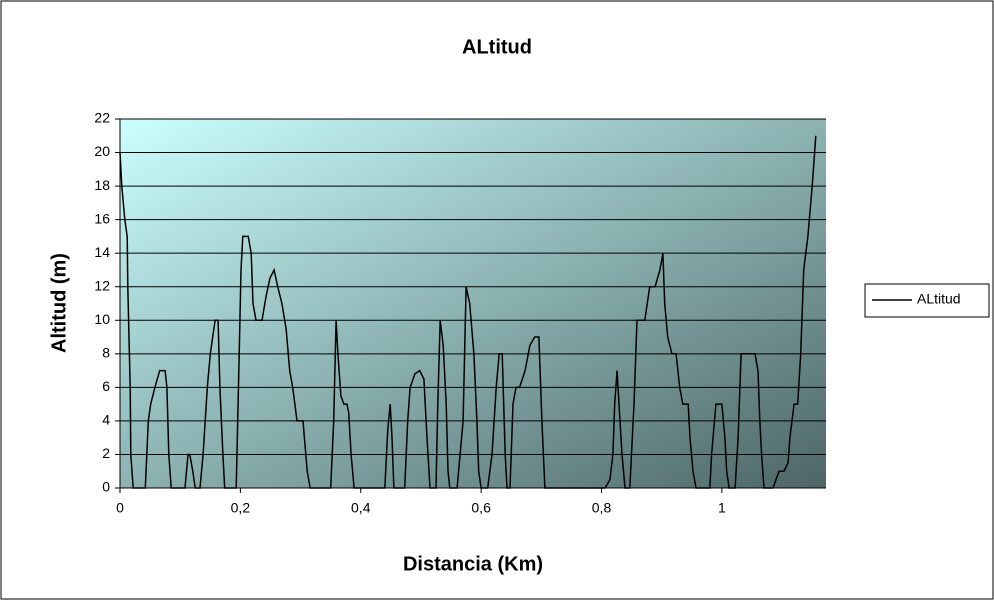 Image resolution: width=994 pixels, height=605 pixels. Describe the element at coordinates (361, 508) in the screenshot. I see `x-tick-label: 0,4` at that location.